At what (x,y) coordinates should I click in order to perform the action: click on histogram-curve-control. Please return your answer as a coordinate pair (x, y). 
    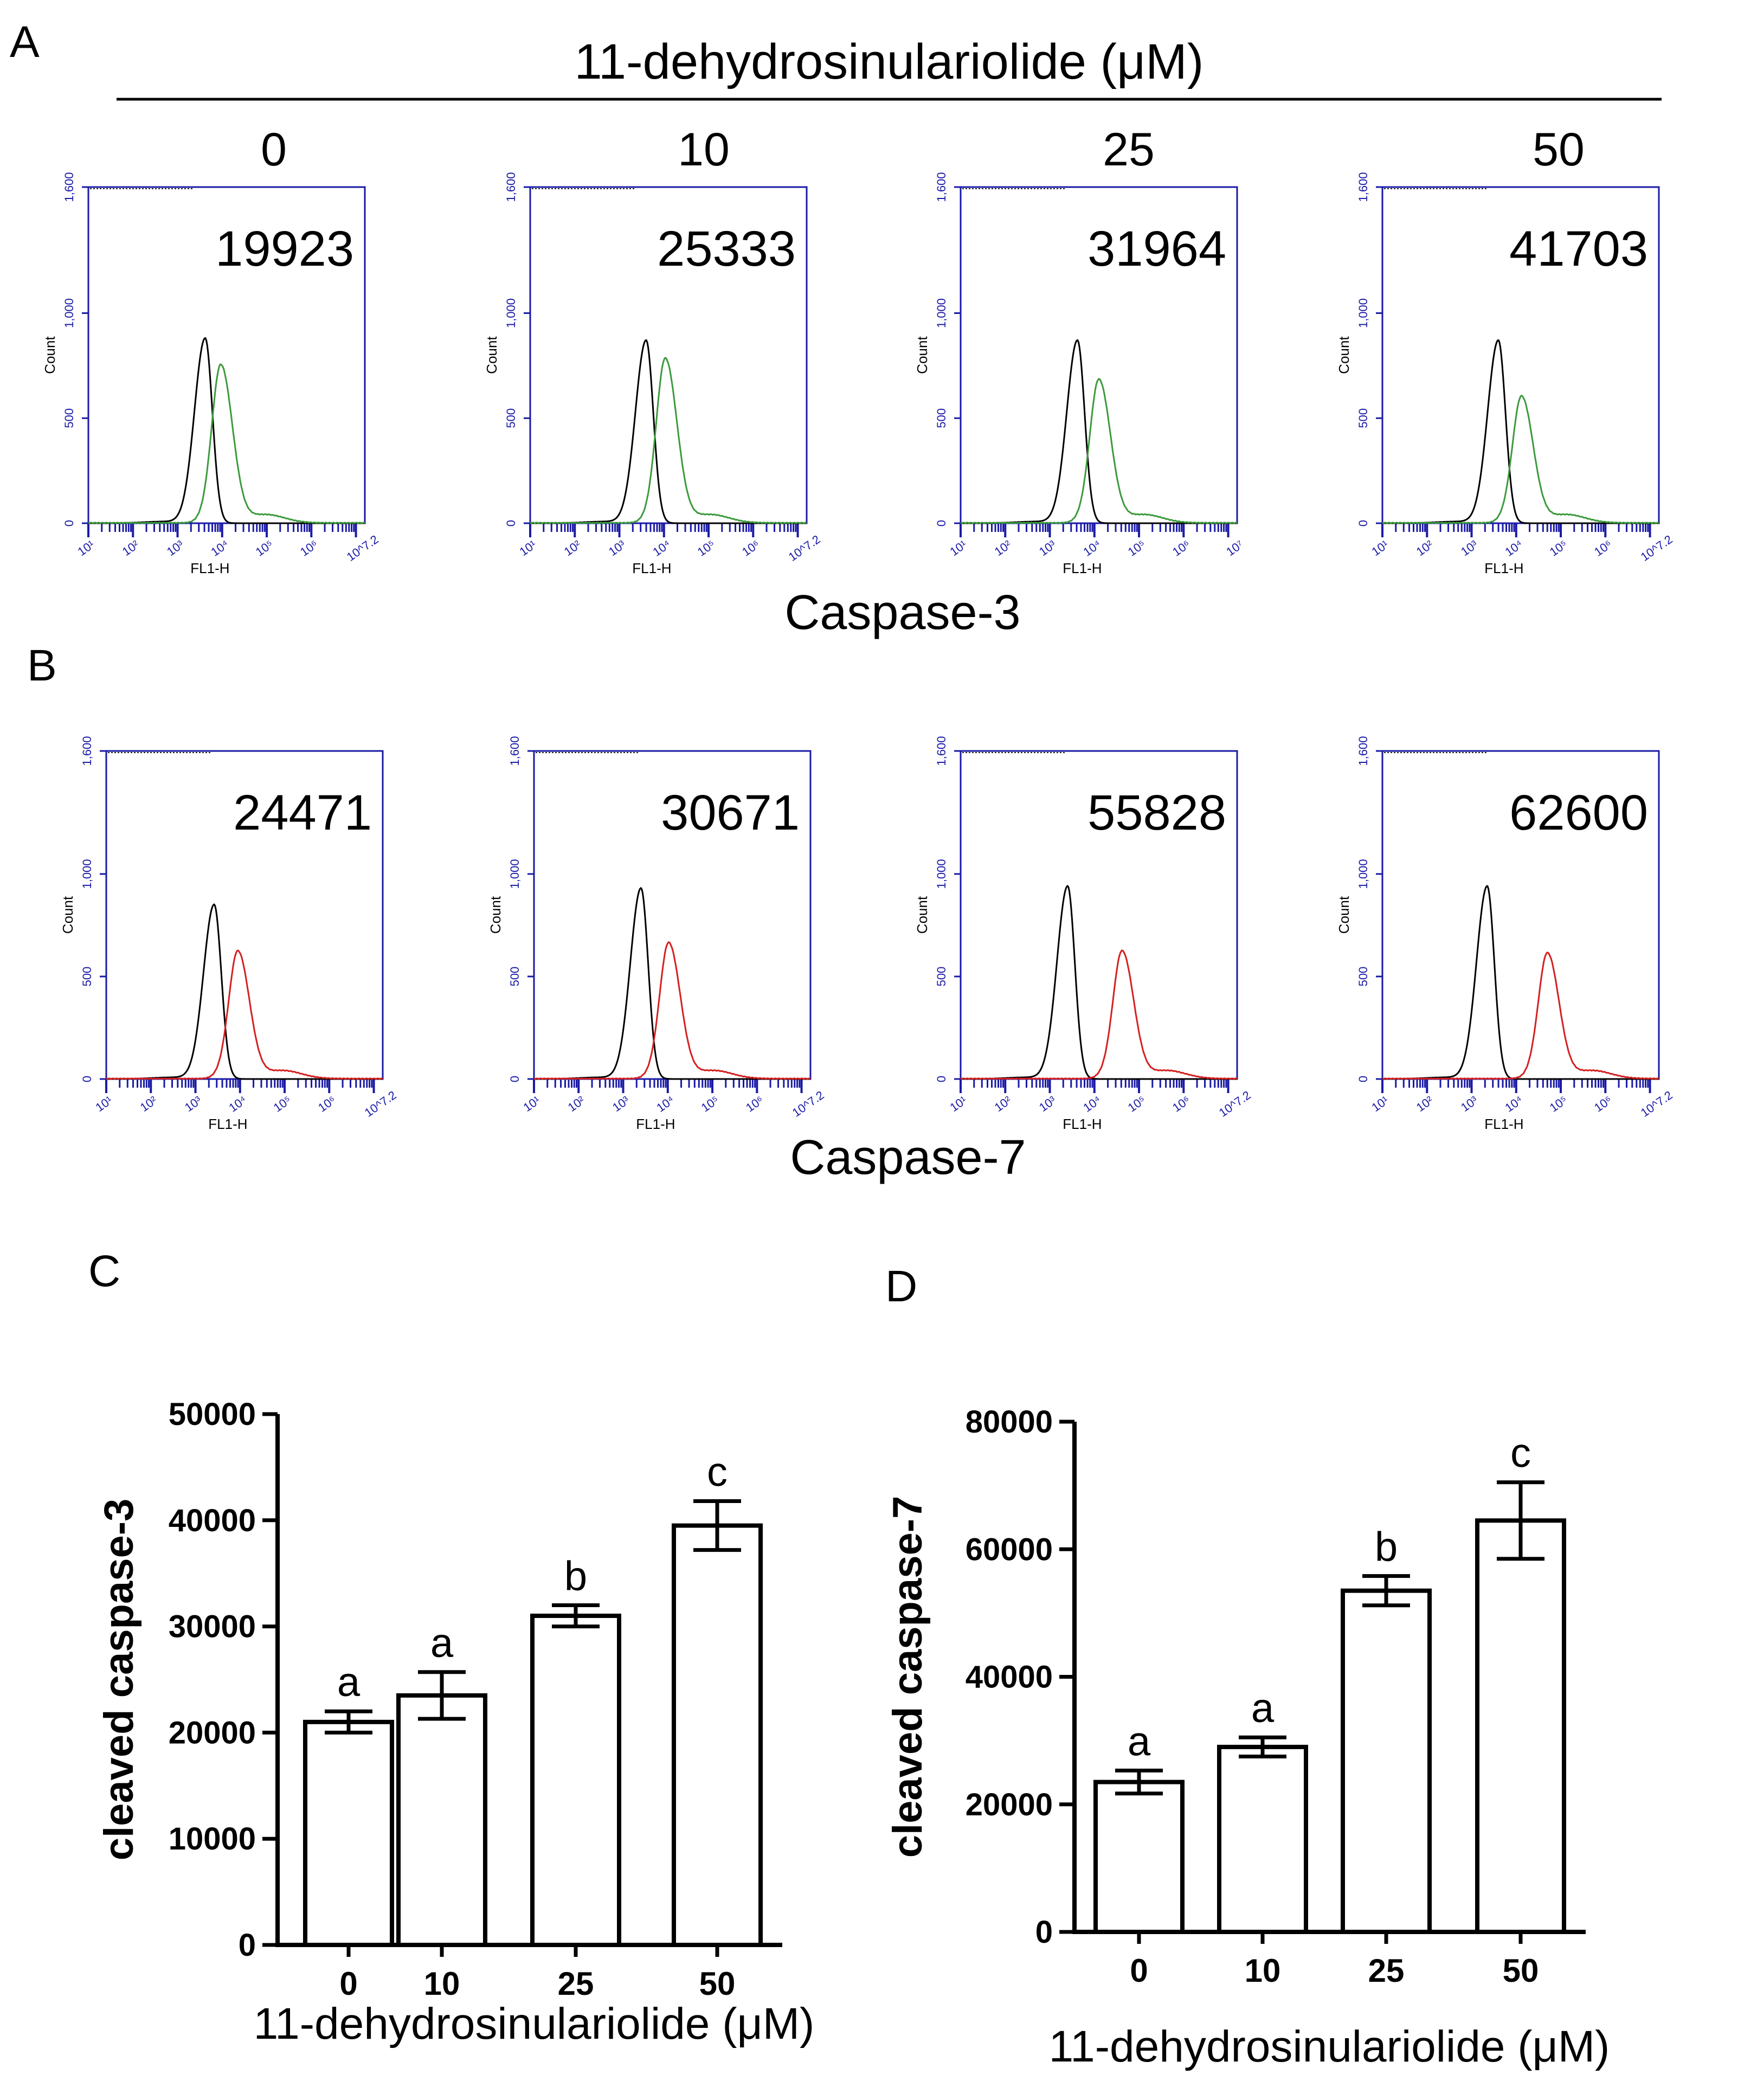
    Looking at the image, I should click on (1520, 982).